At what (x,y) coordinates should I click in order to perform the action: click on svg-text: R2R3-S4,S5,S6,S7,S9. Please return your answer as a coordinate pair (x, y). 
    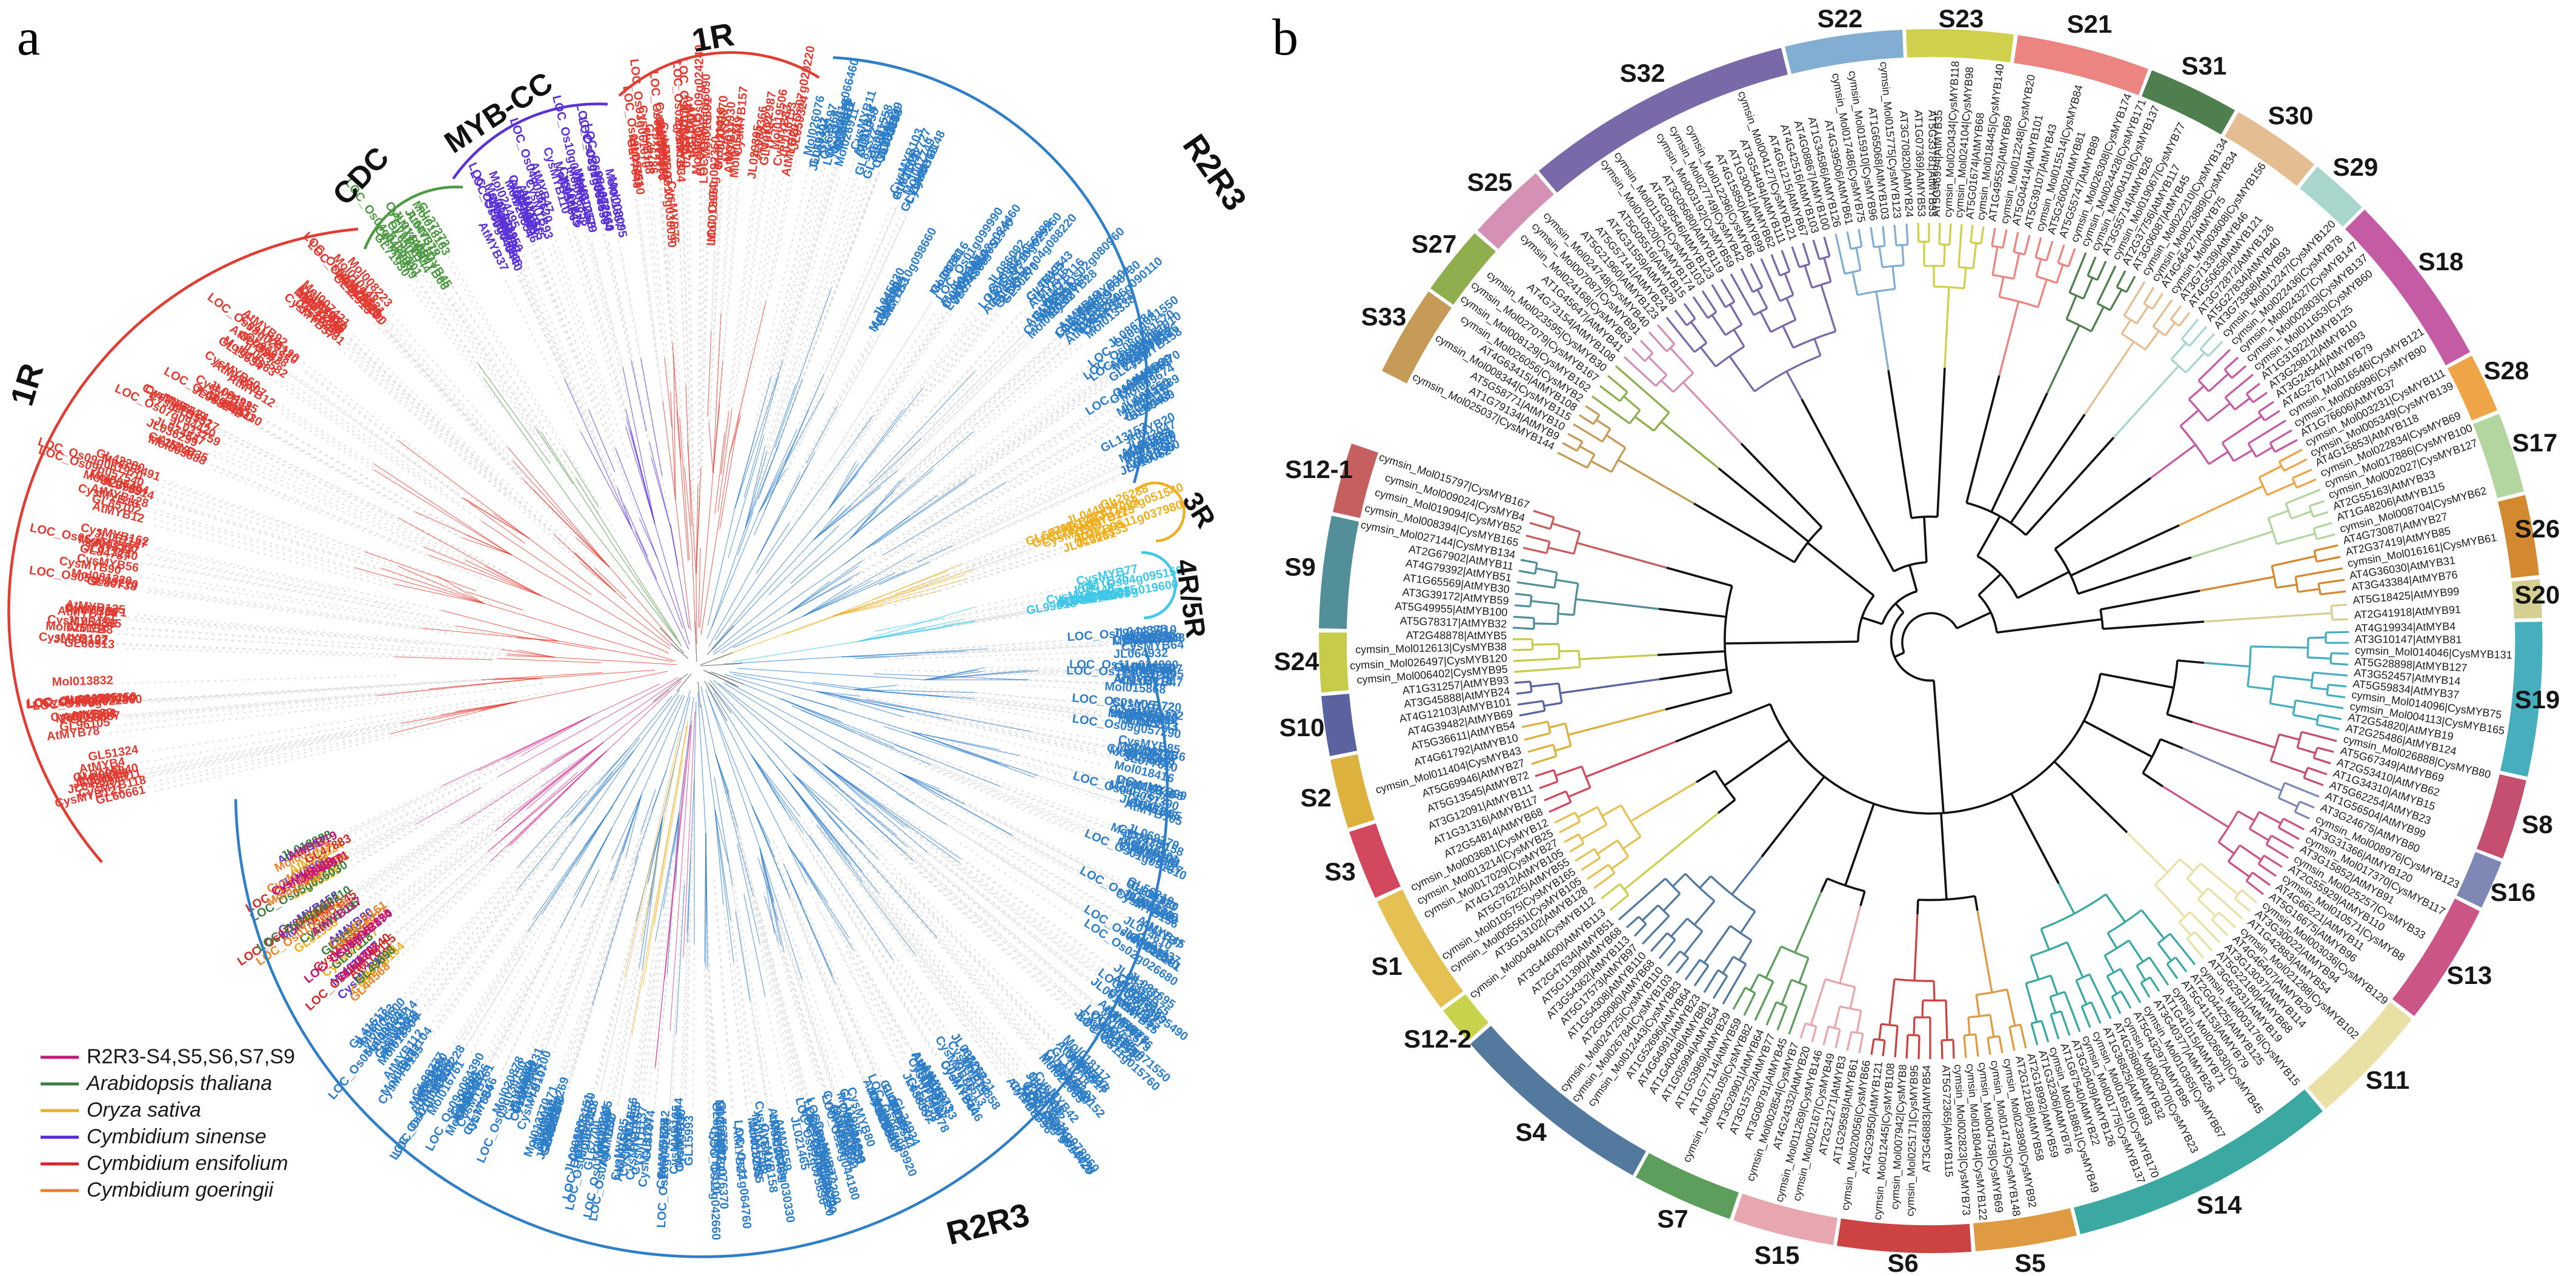
    Looking at the image, I should click on (191, 1056).